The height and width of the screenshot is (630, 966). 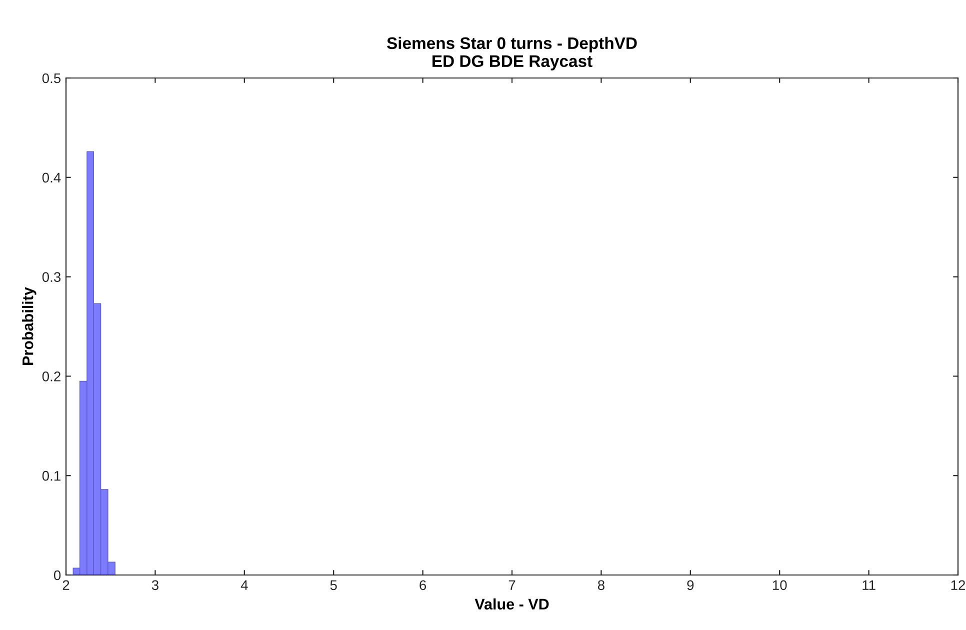 What do you see at coordinates (423, 585) in the screenshot?
I see `x-tick-label: 6` at bounding box center [423, 585].